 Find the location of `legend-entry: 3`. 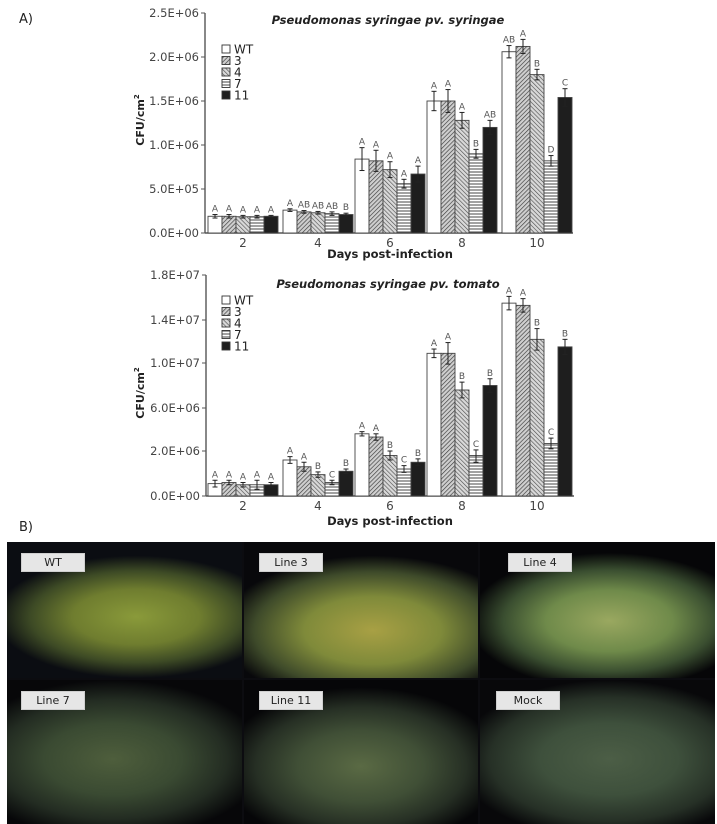

legend-entry: 3 is located at coordinates (238, 312).